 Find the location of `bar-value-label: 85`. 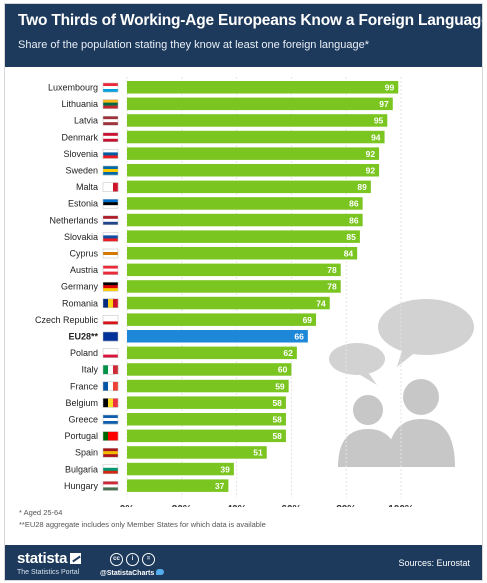

bar-value-label: 85 is located at coordinates (351, 237).